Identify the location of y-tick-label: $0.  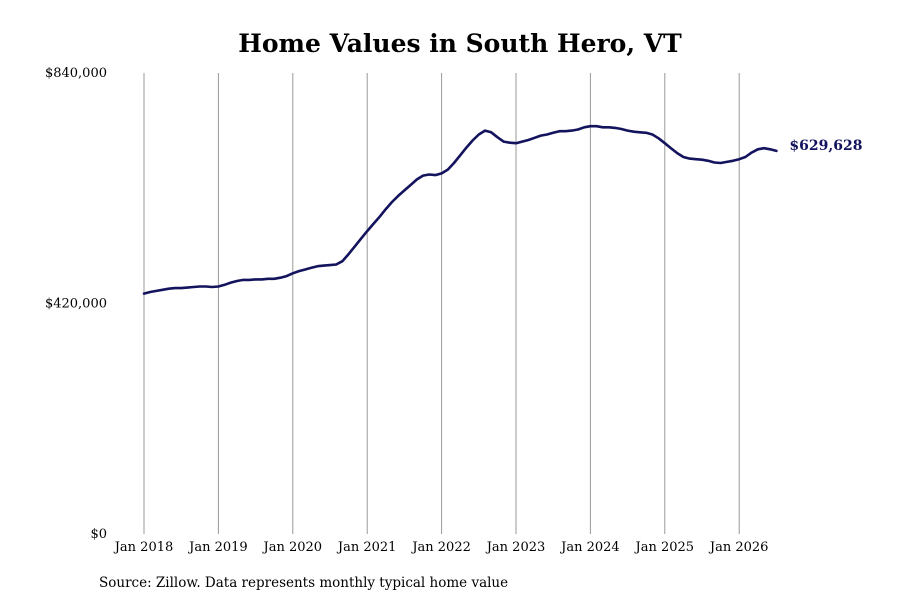
(98, 534).